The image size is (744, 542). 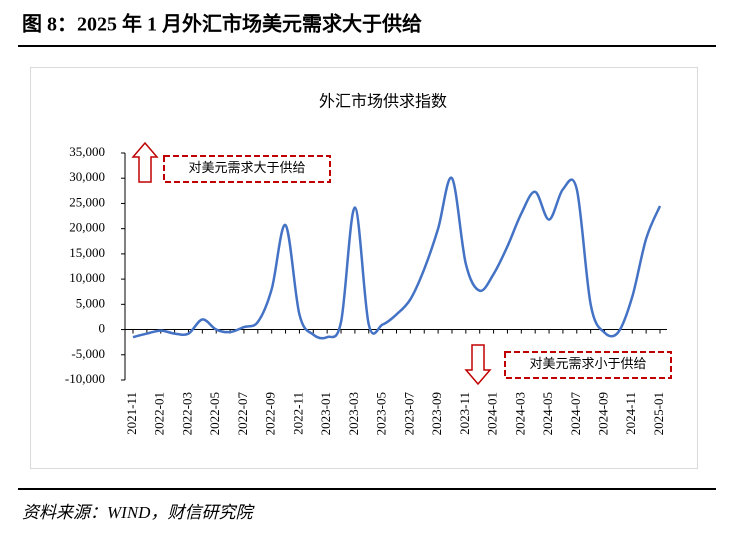 I want to click on x-tick-label: 2022-05, so click(x=214, y=413).